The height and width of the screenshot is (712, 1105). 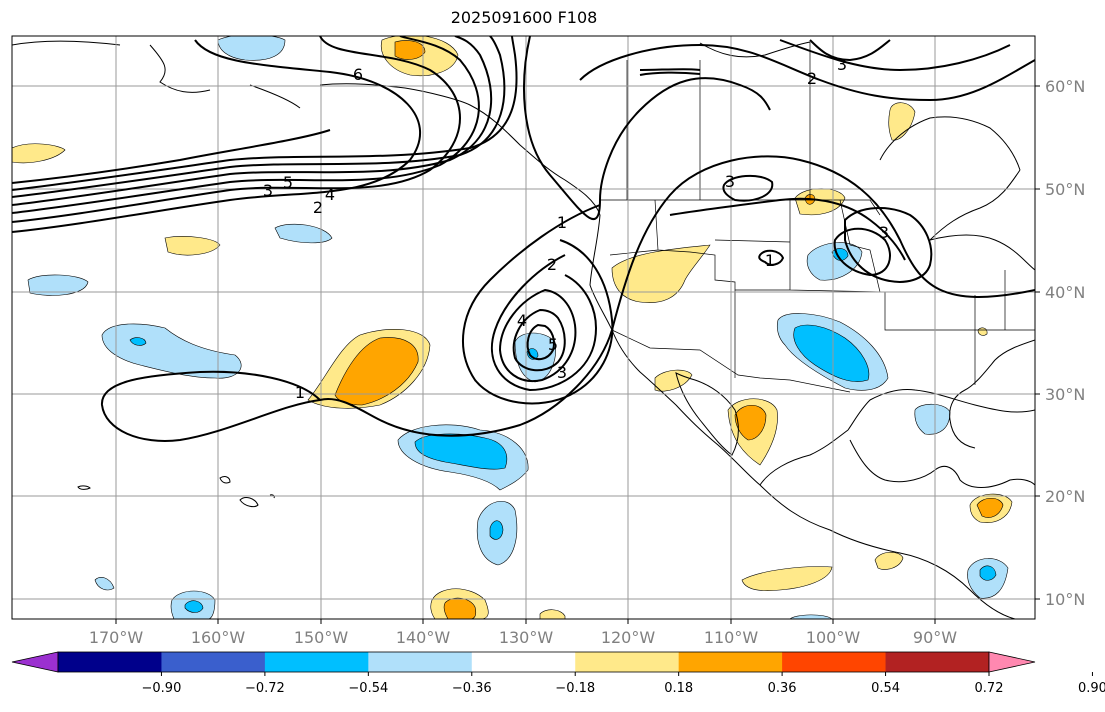 What do you see at coordinates (628, 637) in the screenshot?
I see `lon-label: 120°W` at bounding box center [628, 637].